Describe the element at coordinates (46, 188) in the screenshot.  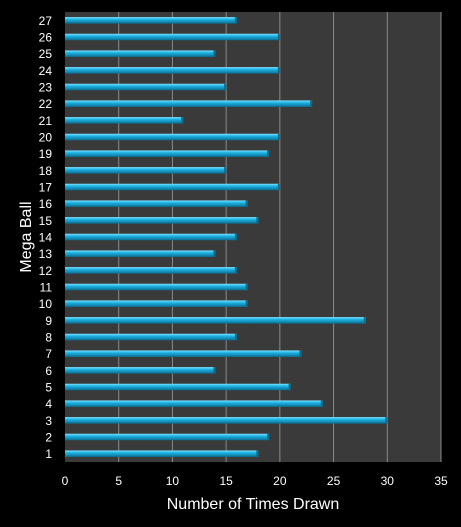
I see `y-tick-label: 17` at that location.